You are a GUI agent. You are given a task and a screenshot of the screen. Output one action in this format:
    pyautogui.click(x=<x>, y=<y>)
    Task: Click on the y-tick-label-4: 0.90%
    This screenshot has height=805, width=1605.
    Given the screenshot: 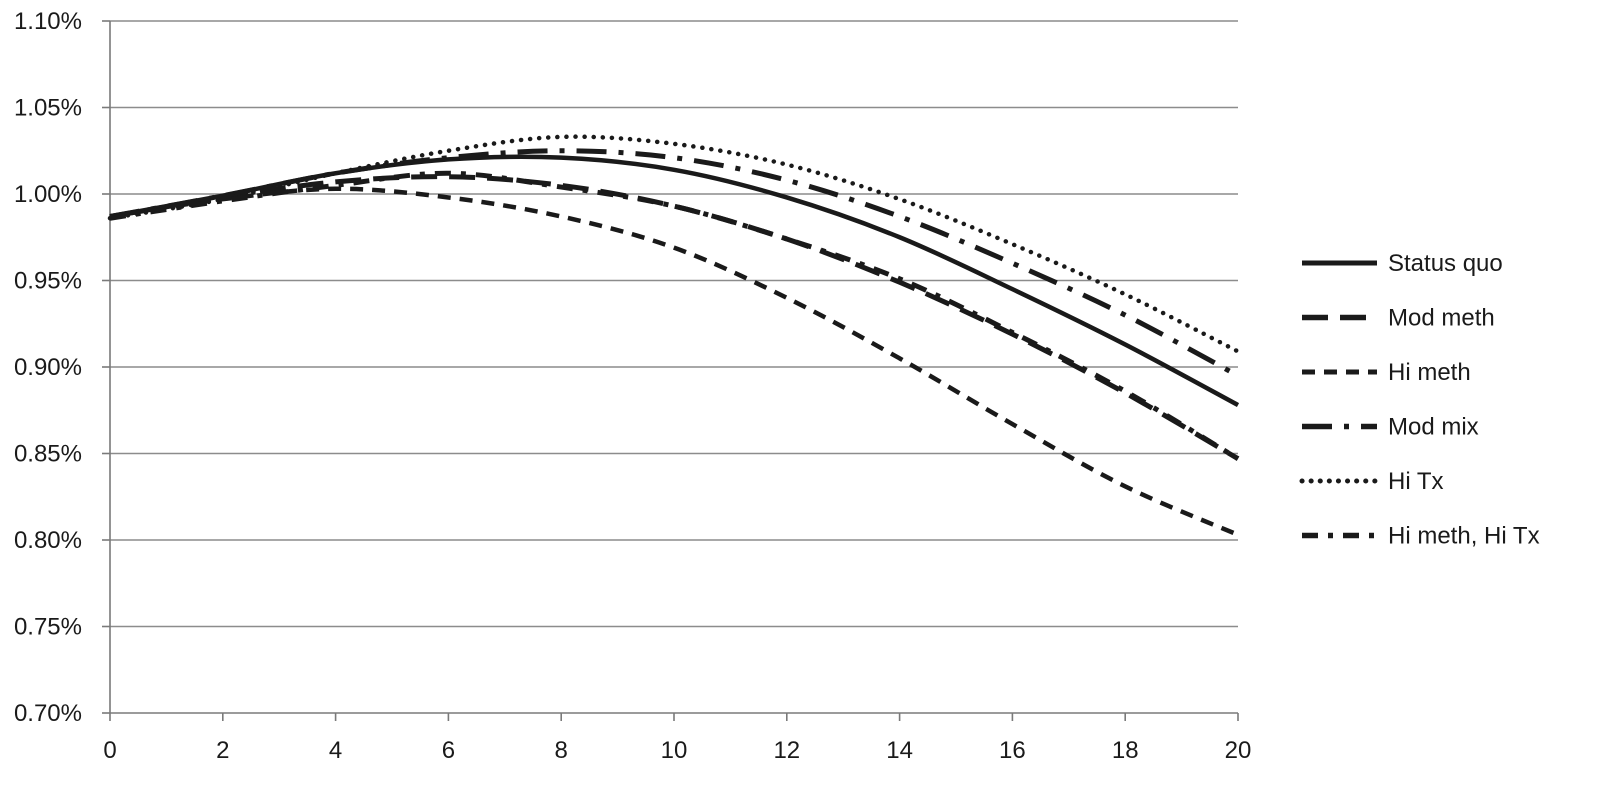 What is the action you would take?
    pyautogui.click(x=48, y=367)
    